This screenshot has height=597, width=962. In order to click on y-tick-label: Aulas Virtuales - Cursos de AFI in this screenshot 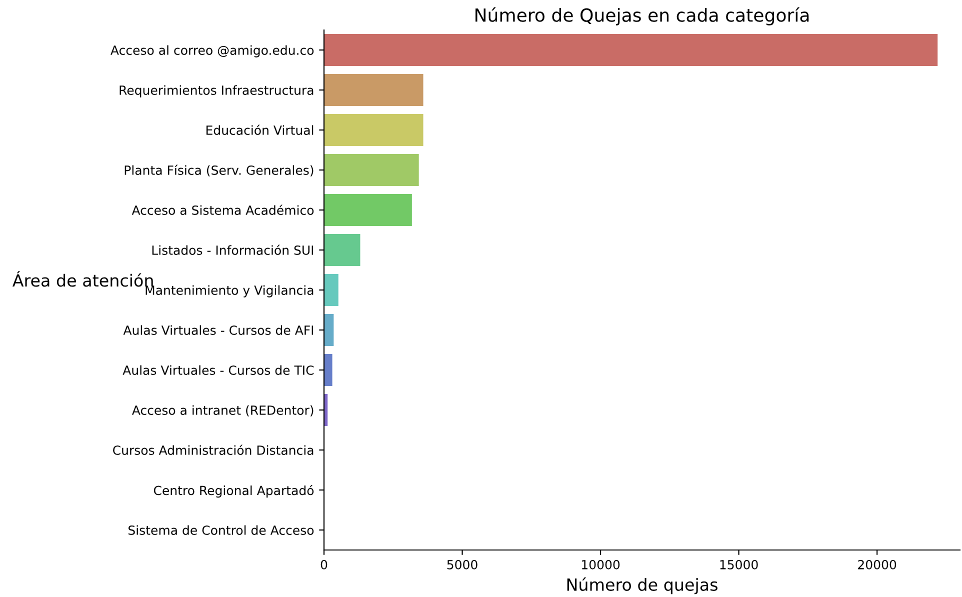, I will do `click(218, 330)`.